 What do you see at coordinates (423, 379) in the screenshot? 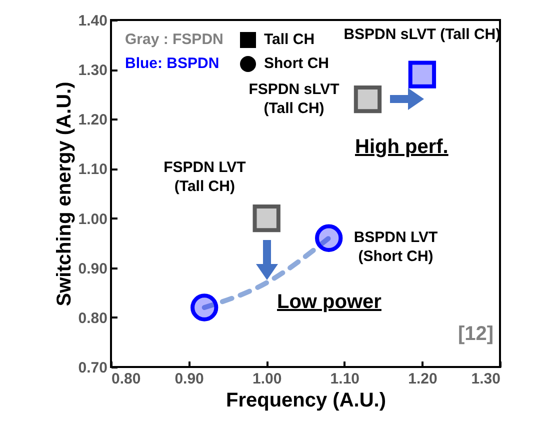
I see `x-tick-label: 1.20` at bounding box center [423, 379].